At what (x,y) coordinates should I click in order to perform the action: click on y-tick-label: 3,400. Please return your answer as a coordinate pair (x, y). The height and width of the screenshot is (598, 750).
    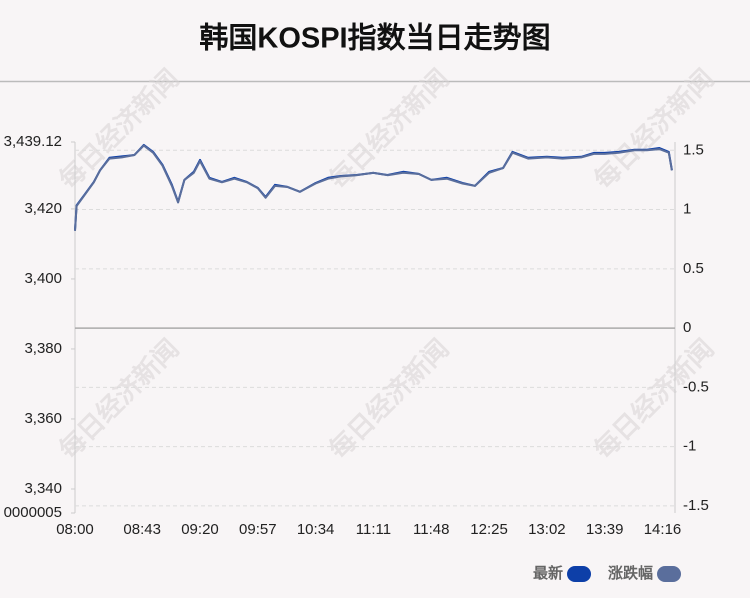
    Looking at the image, I should click on (43, 278).